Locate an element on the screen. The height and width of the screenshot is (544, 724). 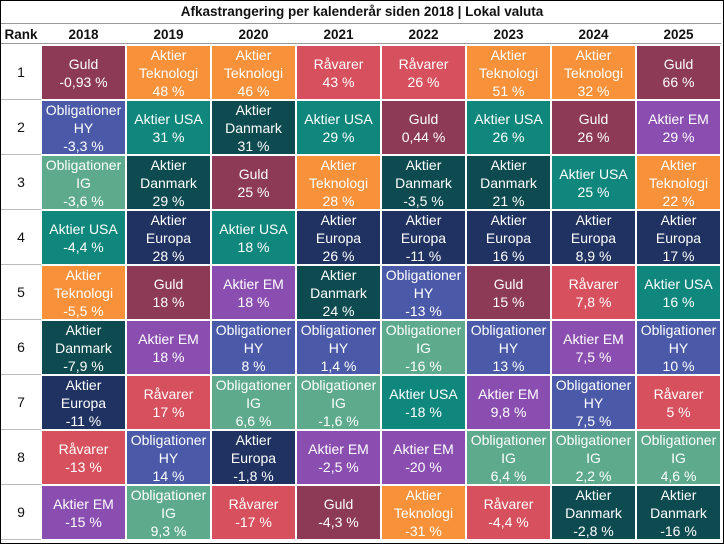
return-value: -13 % is located at coordinates (423, 310).